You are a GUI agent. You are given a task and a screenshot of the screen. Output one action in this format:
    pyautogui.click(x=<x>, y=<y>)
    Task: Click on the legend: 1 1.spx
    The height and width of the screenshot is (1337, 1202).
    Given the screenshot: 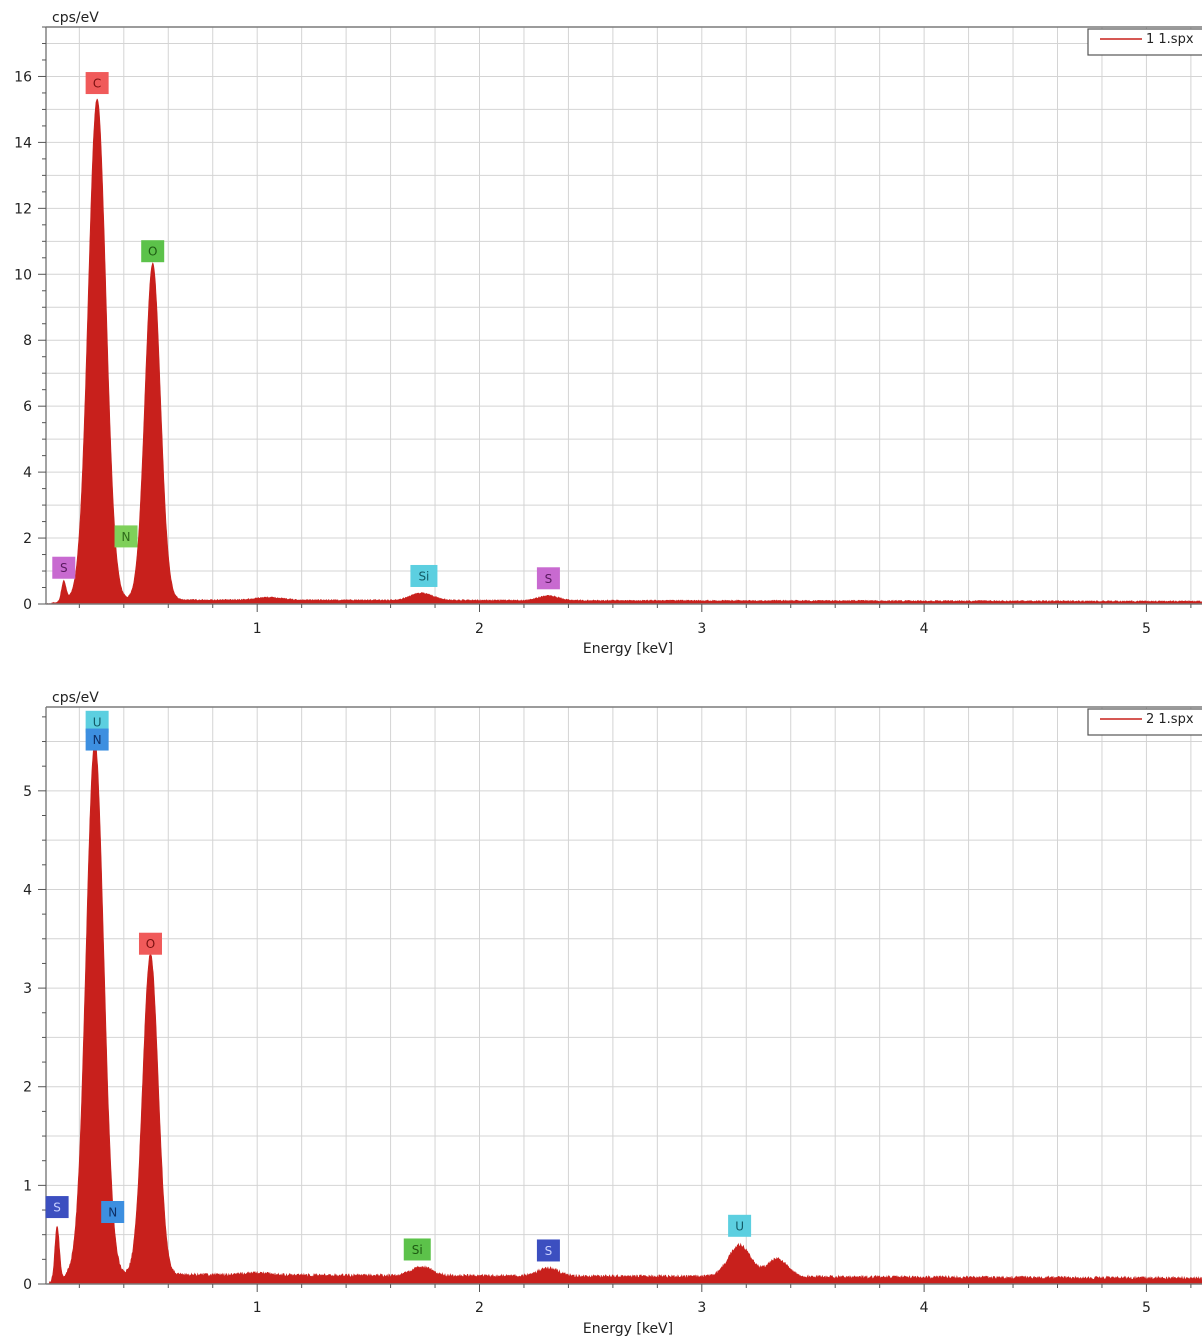 What is the action you would take?
    pyautogui.click(x=1144, y=42)
    